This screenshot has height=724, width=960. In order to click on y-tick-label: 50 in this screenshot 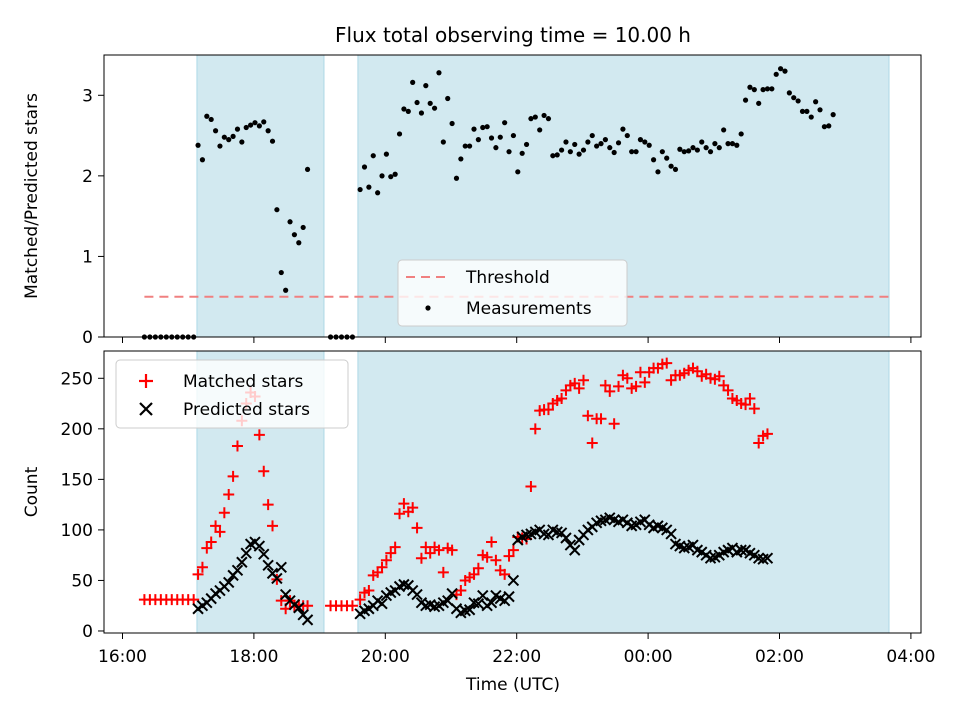, I will do `click(82, 581)`.